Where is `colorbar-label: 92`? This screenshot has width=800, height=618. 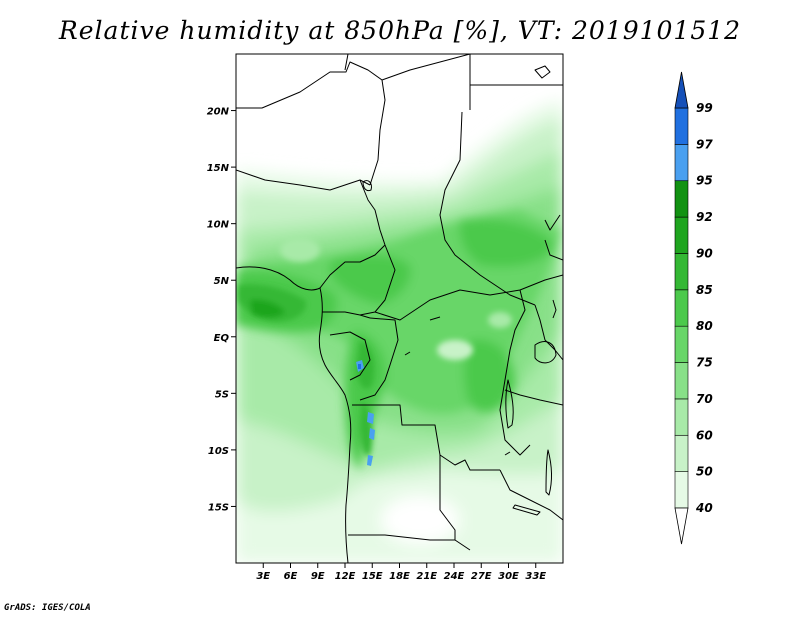
colorbar-label: 92 is located at coordinates (704, 217).